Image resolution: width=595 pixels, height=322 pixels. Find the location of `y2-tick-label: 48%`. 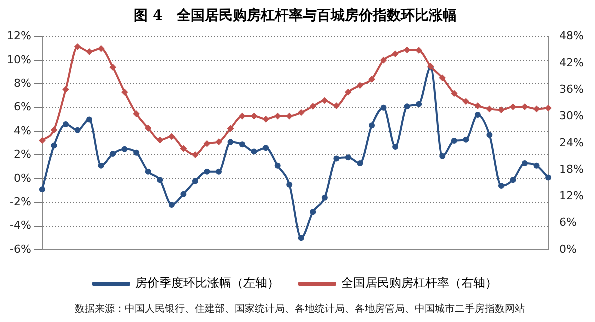

y2-tick-label: 48% is located at coordinates (572, 36).